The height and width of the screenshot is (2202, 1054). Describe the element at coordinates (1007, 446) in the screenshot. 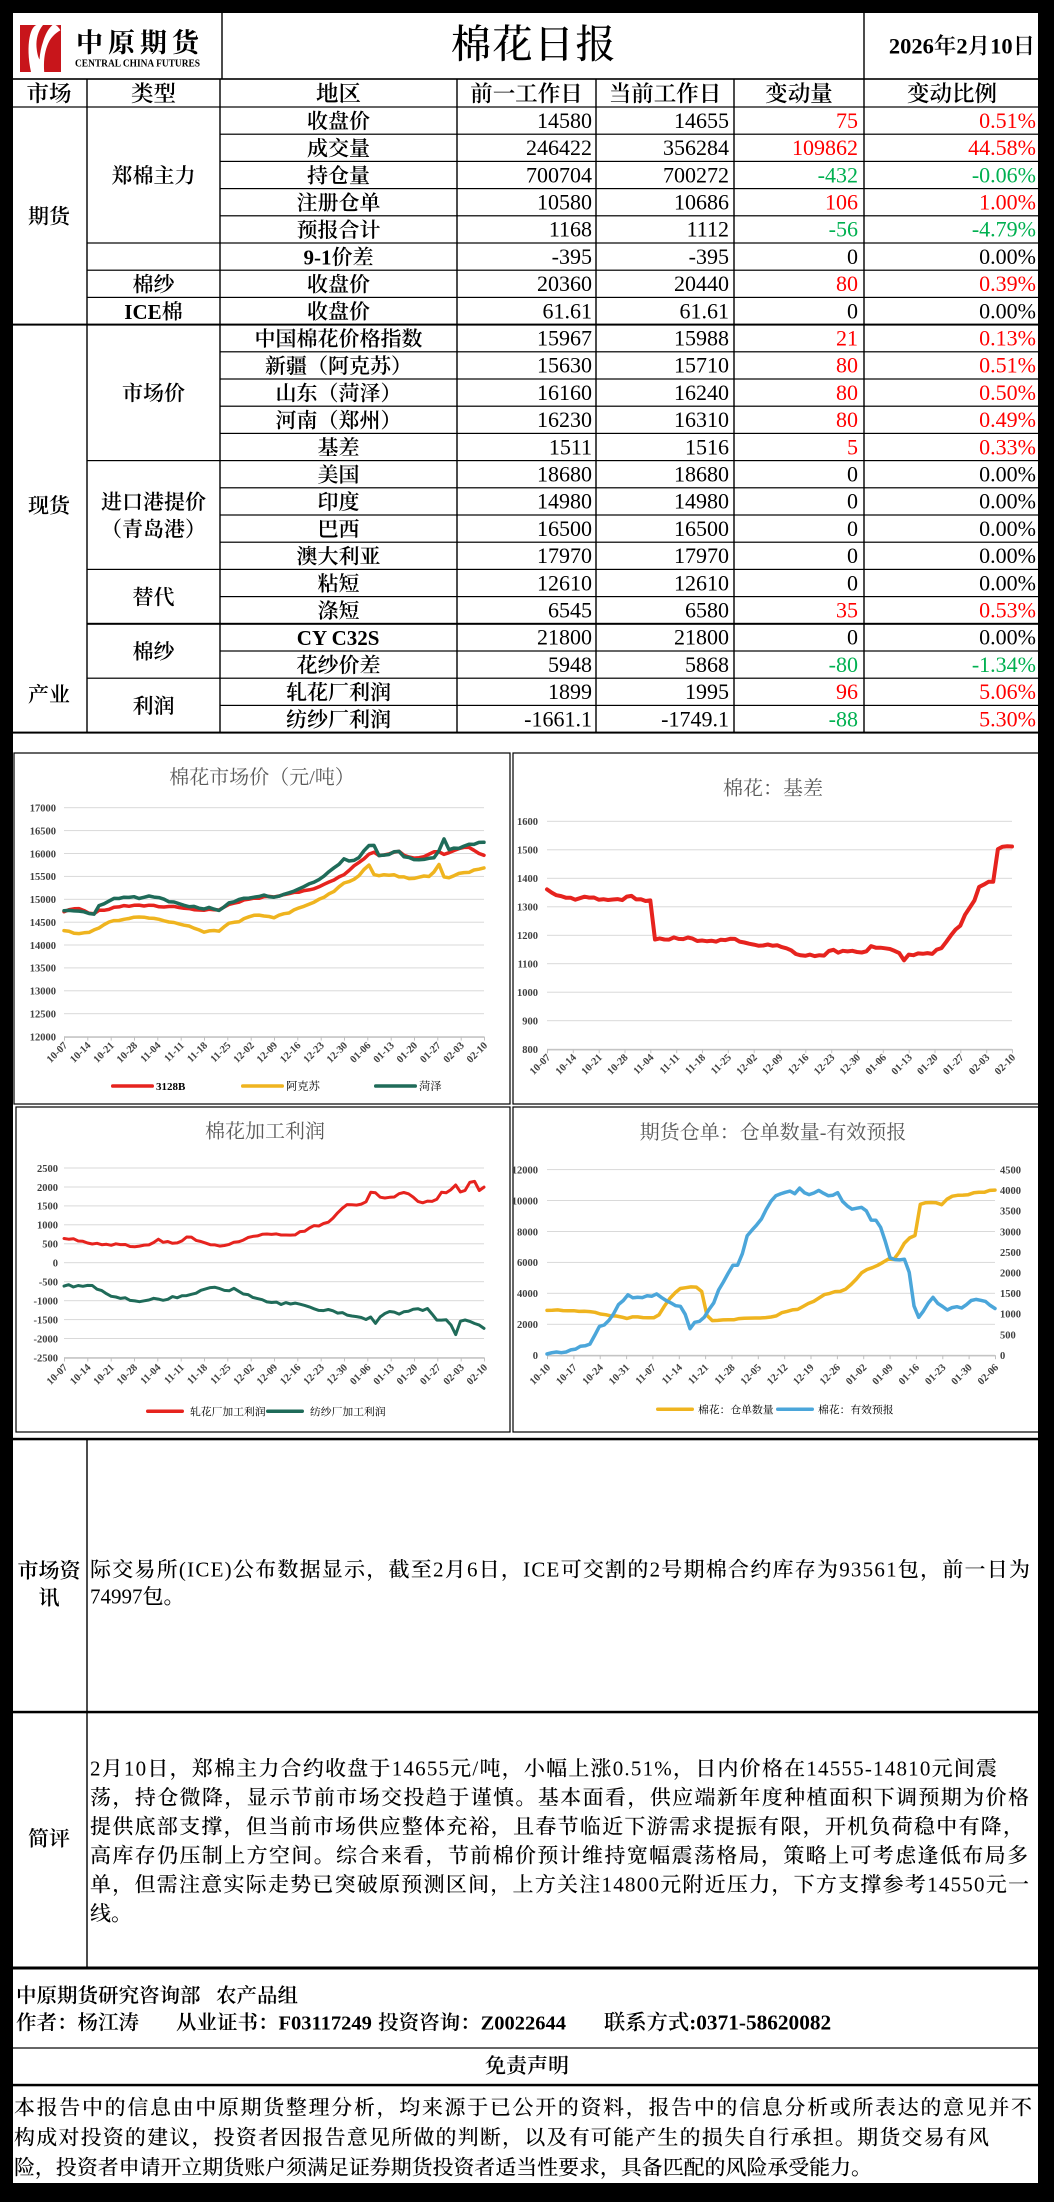

I see `svg-text: 0.33%` at that location.